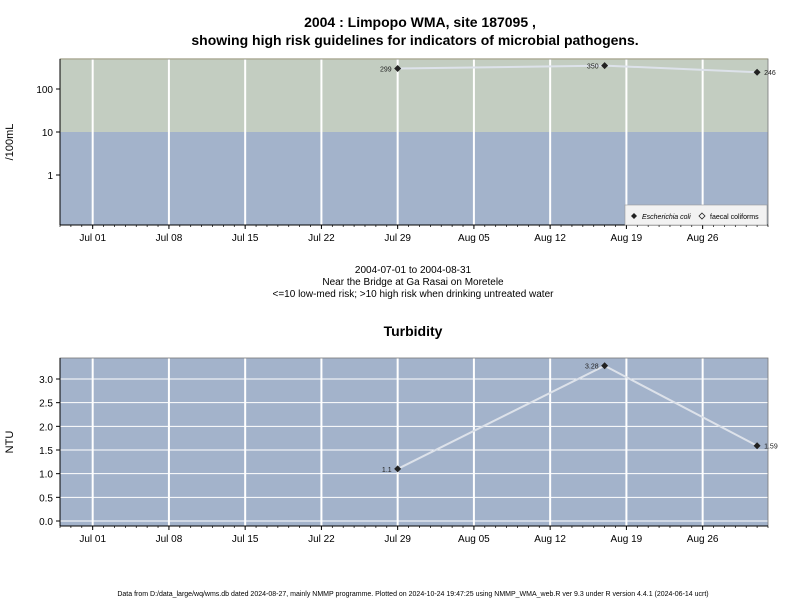 This screenshot has height=600, width=800. Describe the element at coordinates (46, 475) in the screenshot. I see `turbidity-y-tick-label: 1.0` at that location.